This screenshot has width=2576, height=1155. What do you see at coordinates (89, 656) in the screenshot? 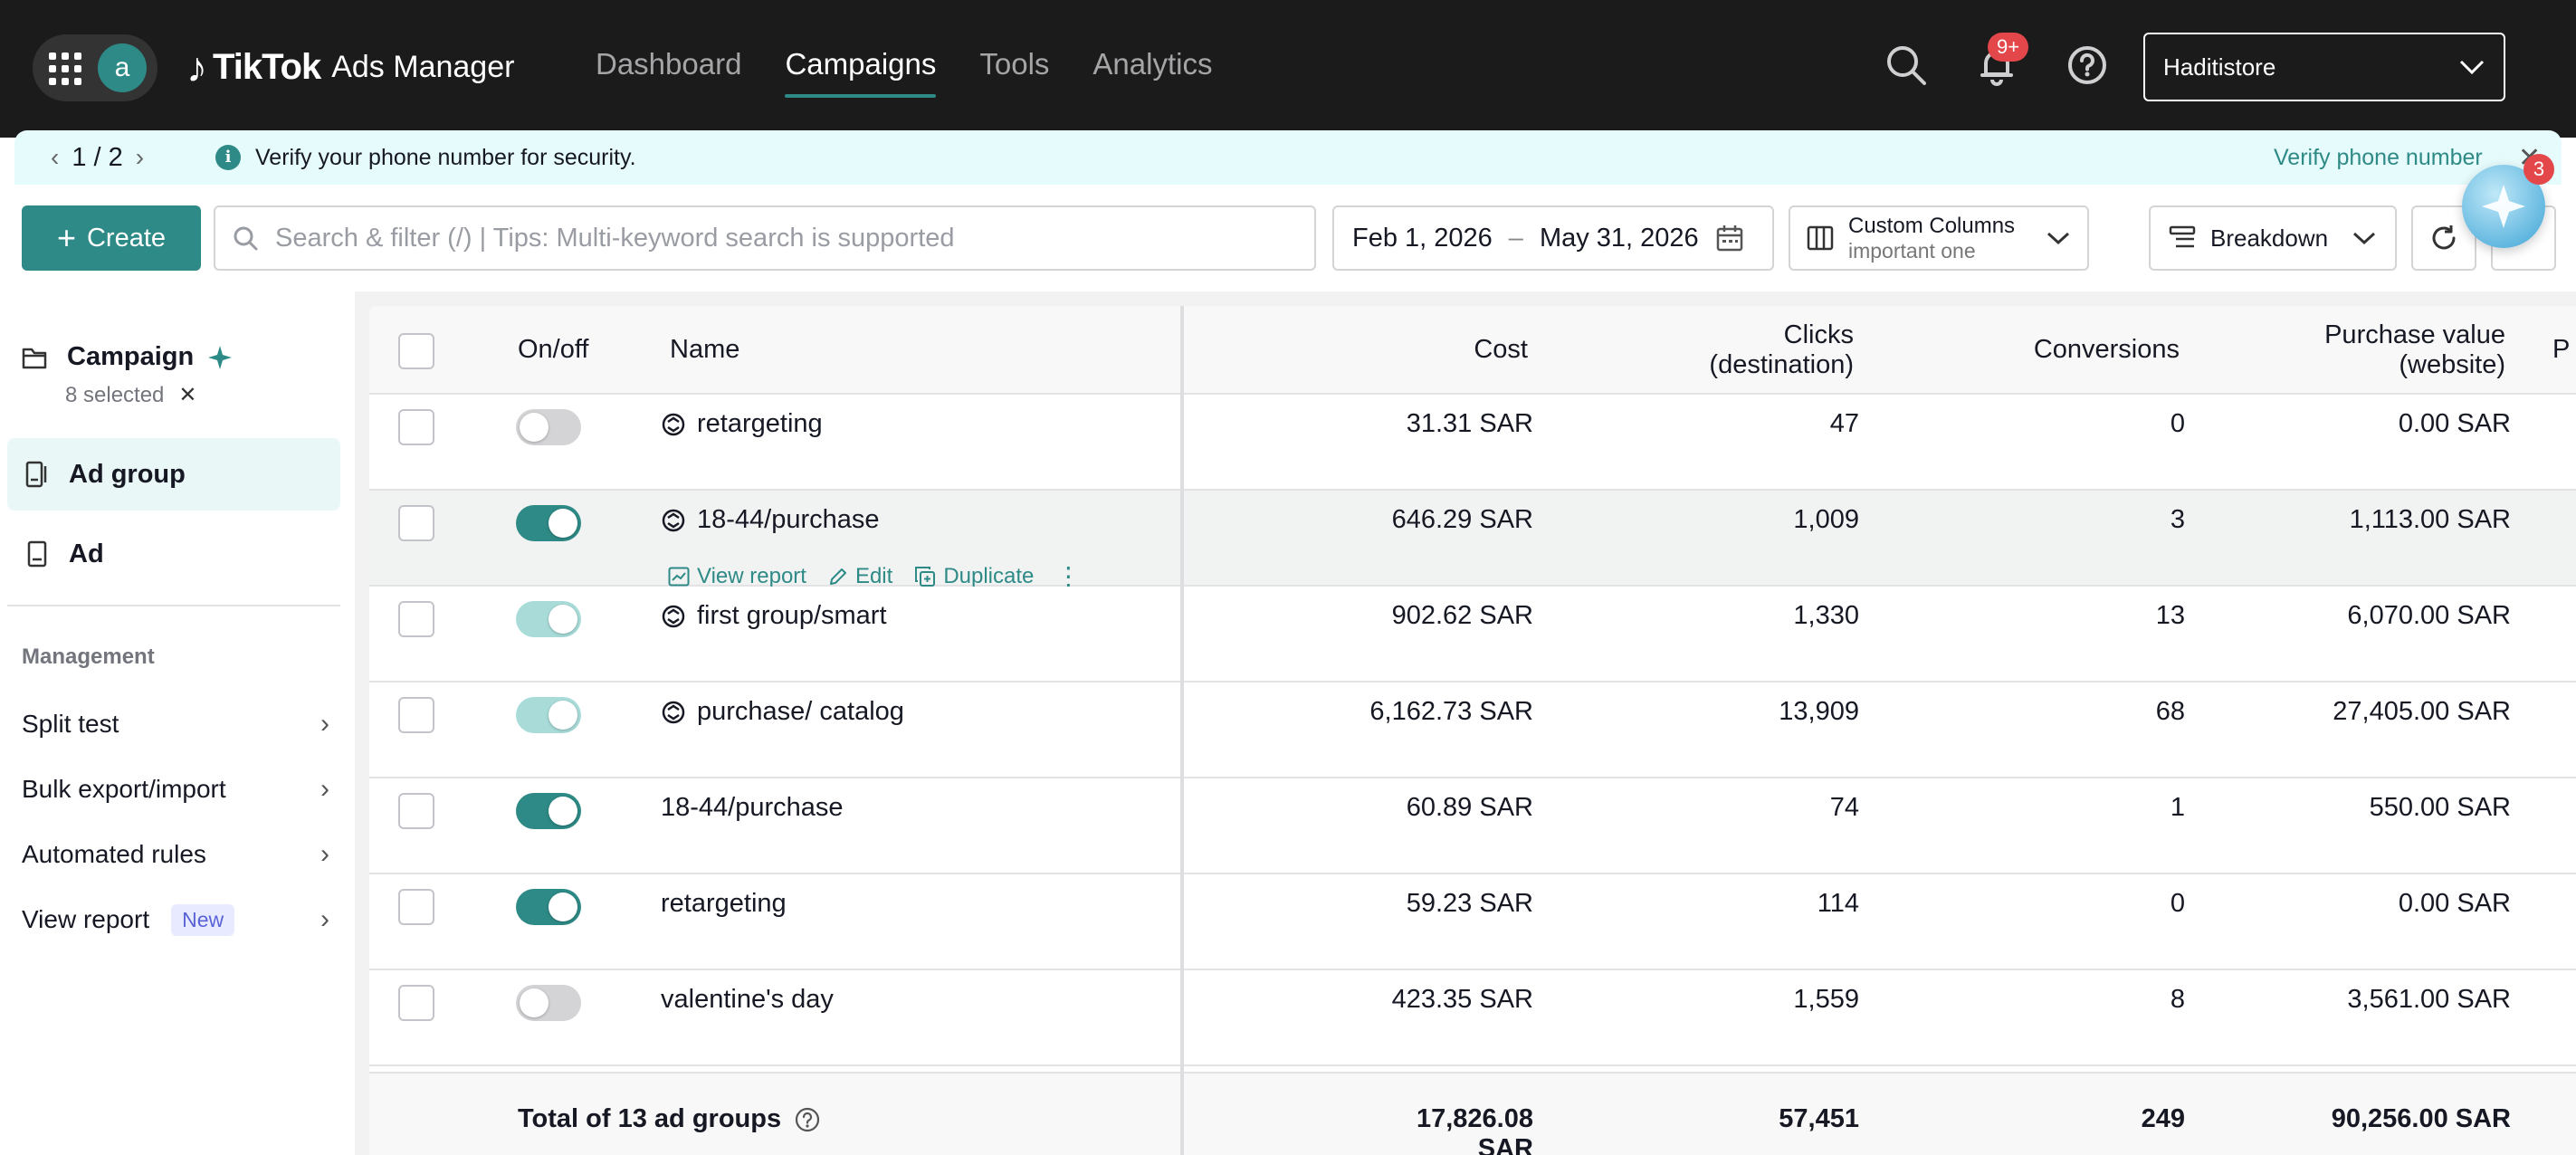
I see `management-heading: Management` at bounding box center [89, 656].